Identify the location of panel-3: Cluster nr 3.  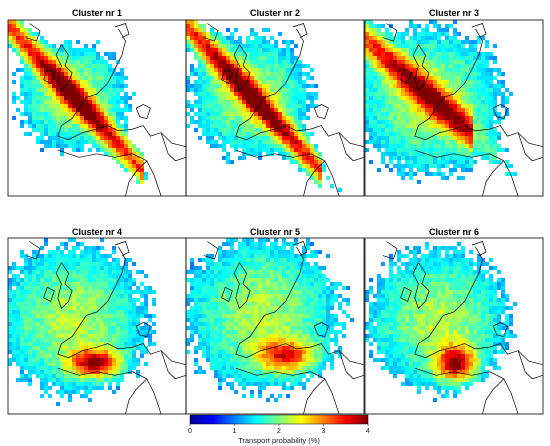
(454, 102).